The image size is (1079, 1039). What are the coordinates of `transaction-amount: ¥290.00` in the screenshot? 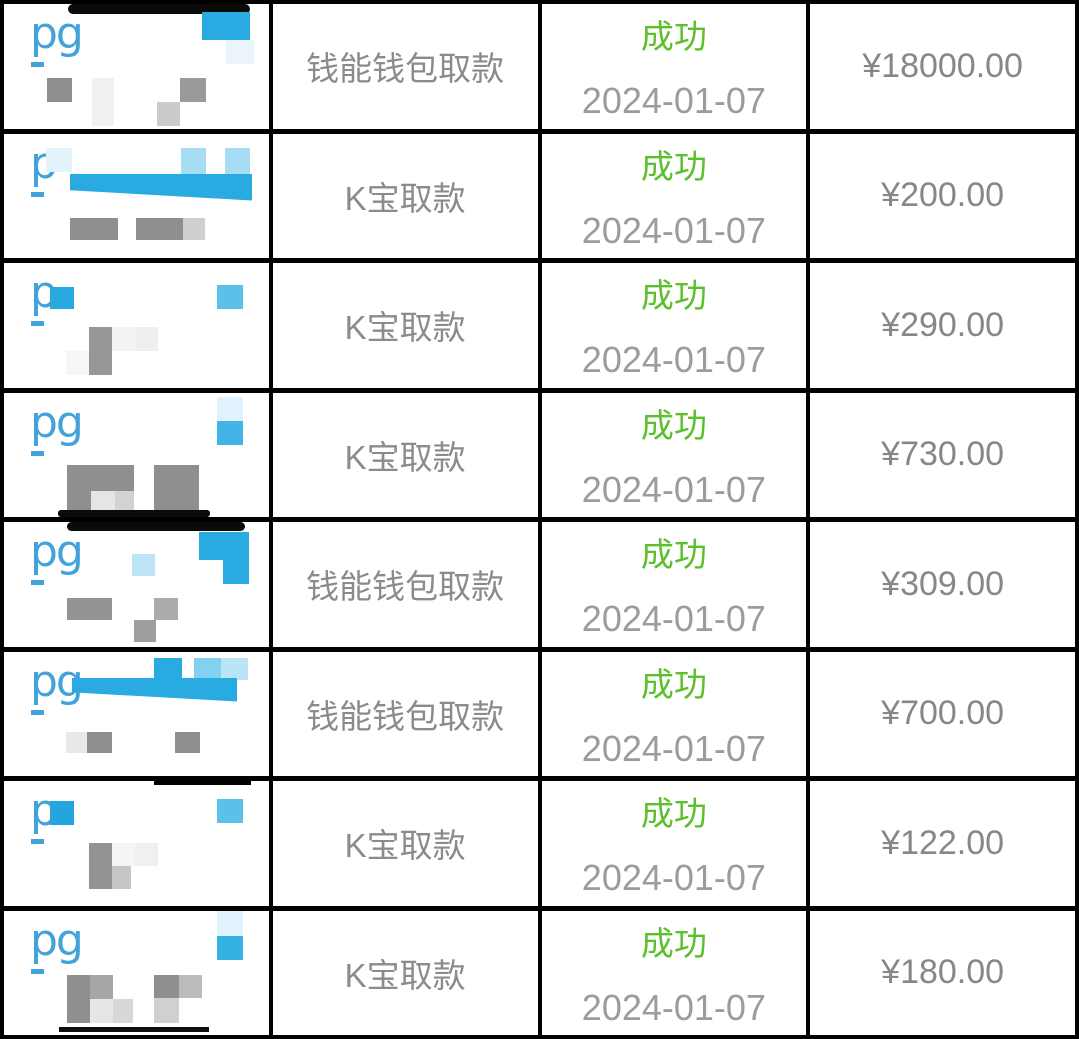 It's located at (942, 325).